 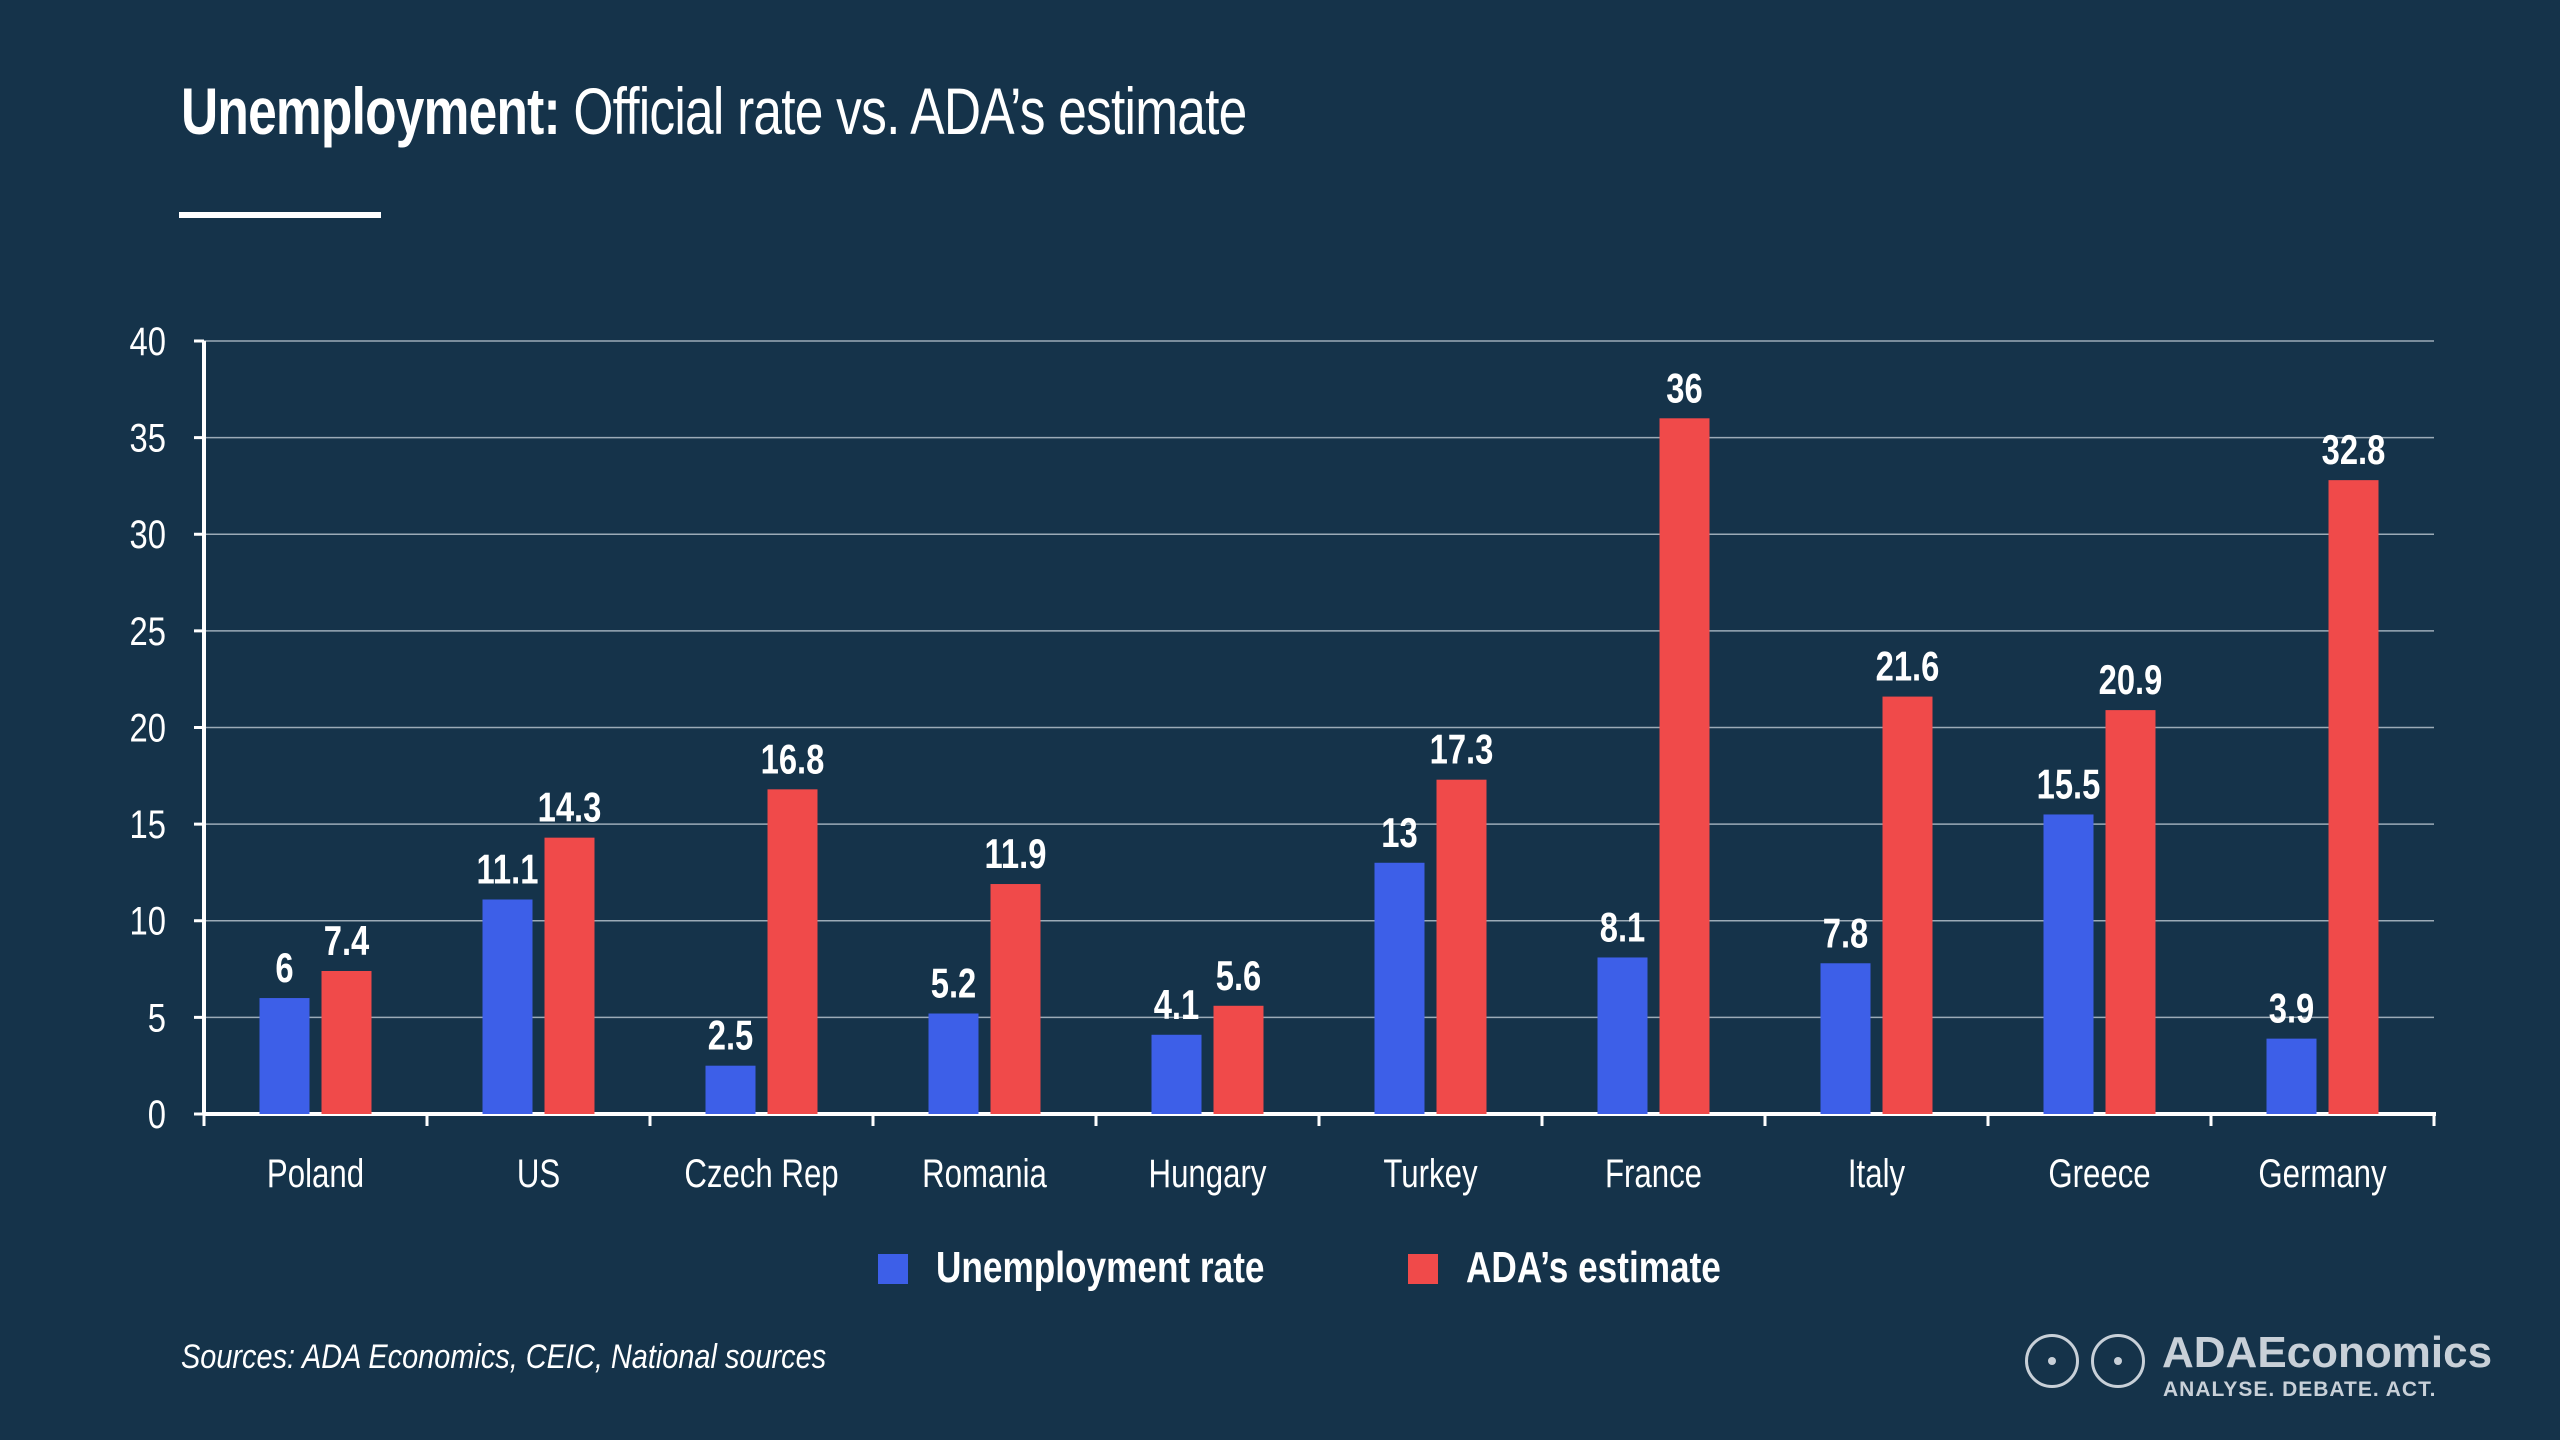 I want to click on ada-economics-logo: ADAEconomics ANALYSE. DEBATE. ACT., so click(x=2285, y=1366).